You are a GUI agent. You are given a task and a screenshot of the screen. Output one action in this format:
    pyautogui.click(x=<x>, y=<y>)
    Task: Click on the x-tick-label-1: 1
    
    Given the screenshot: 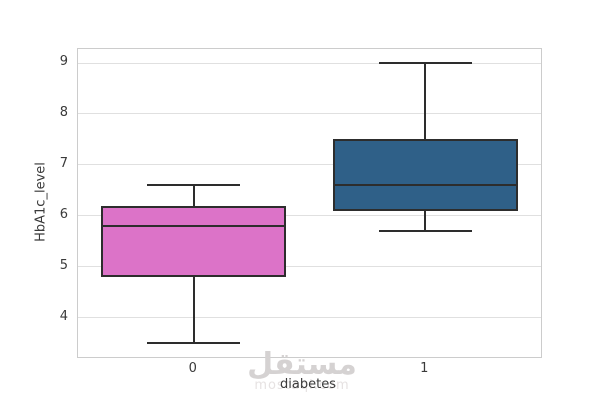 What is the action you would take?
    pyautogui.click(x=424, y=368)
    